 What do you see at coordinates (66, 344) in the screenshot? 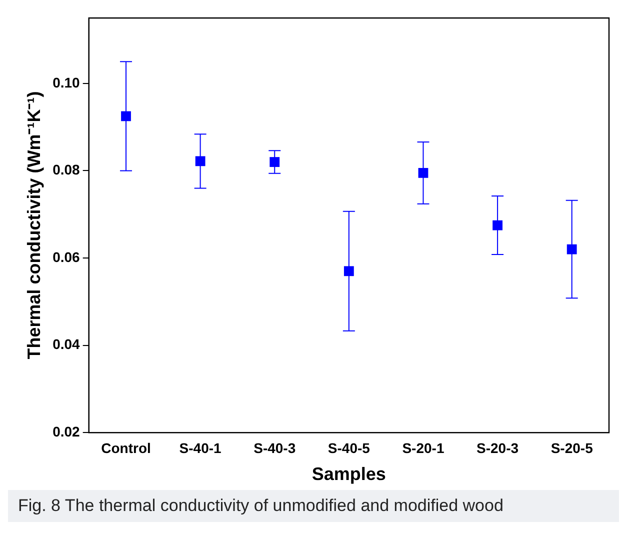
I see `y-tick-label: 0.04` at bounding box center [66, 344].